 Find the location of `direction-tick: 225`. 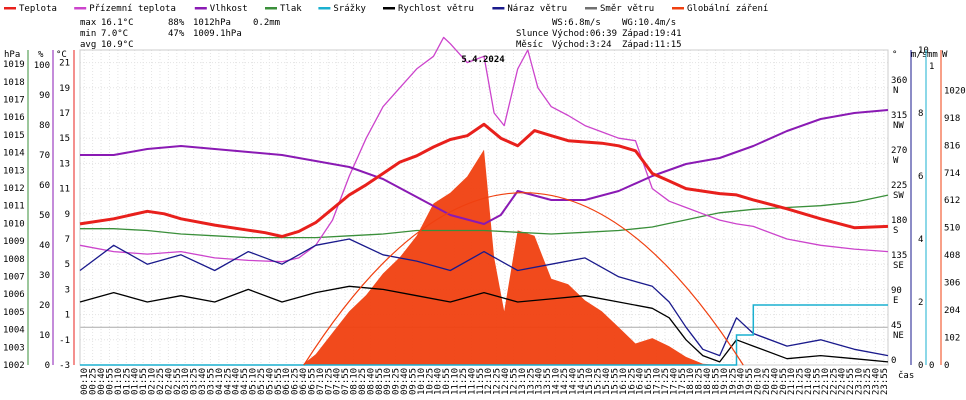

direction-tick: 225 is located at coordinates (899, 186).